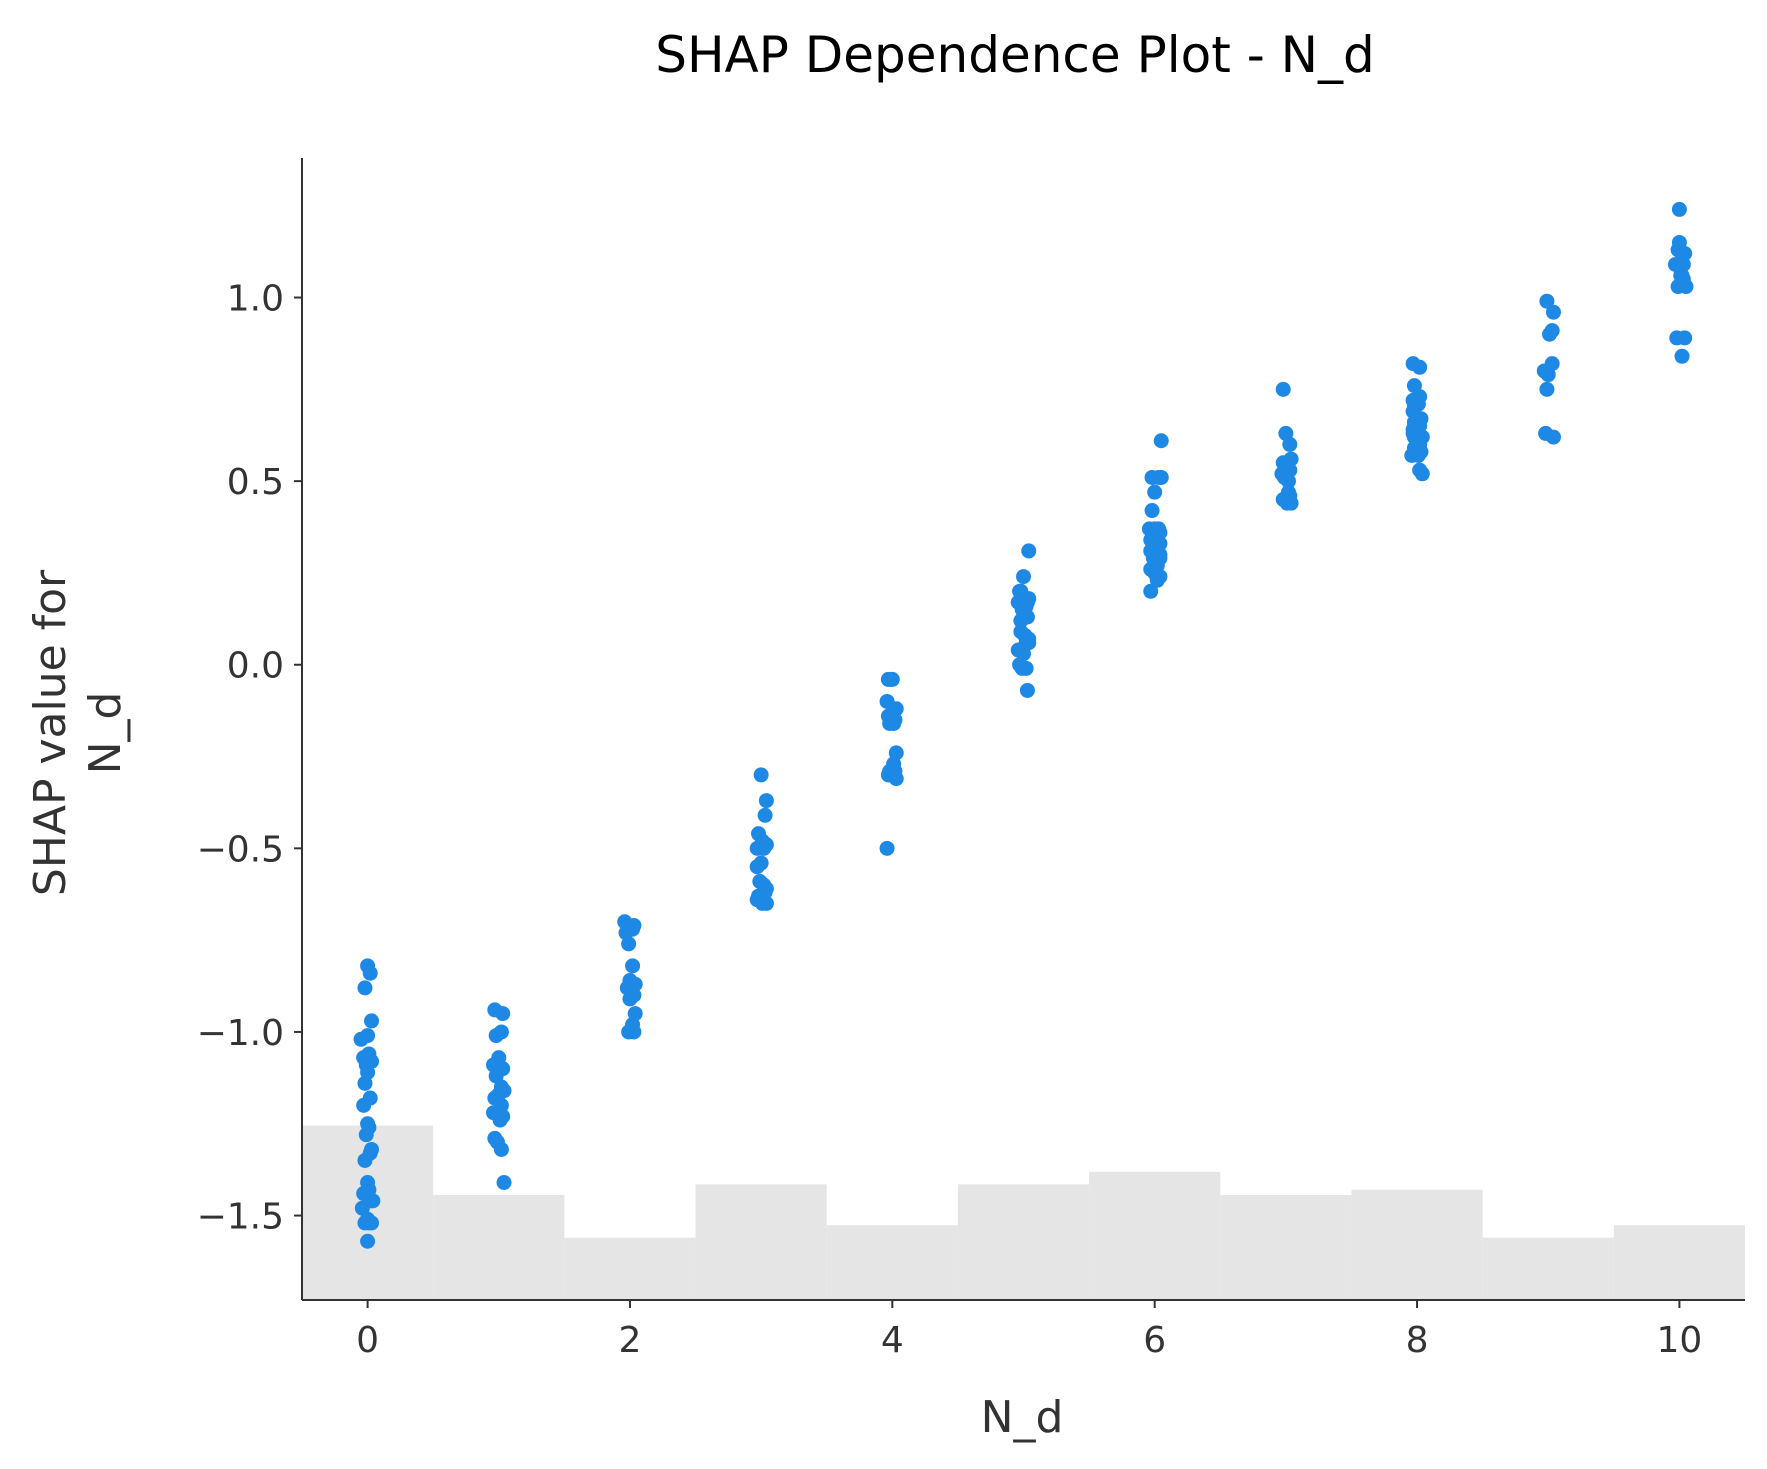 The width and height of the screenshot is (1767, 1469). I want to click on x-tick-label: 2, so click(630, 1340).